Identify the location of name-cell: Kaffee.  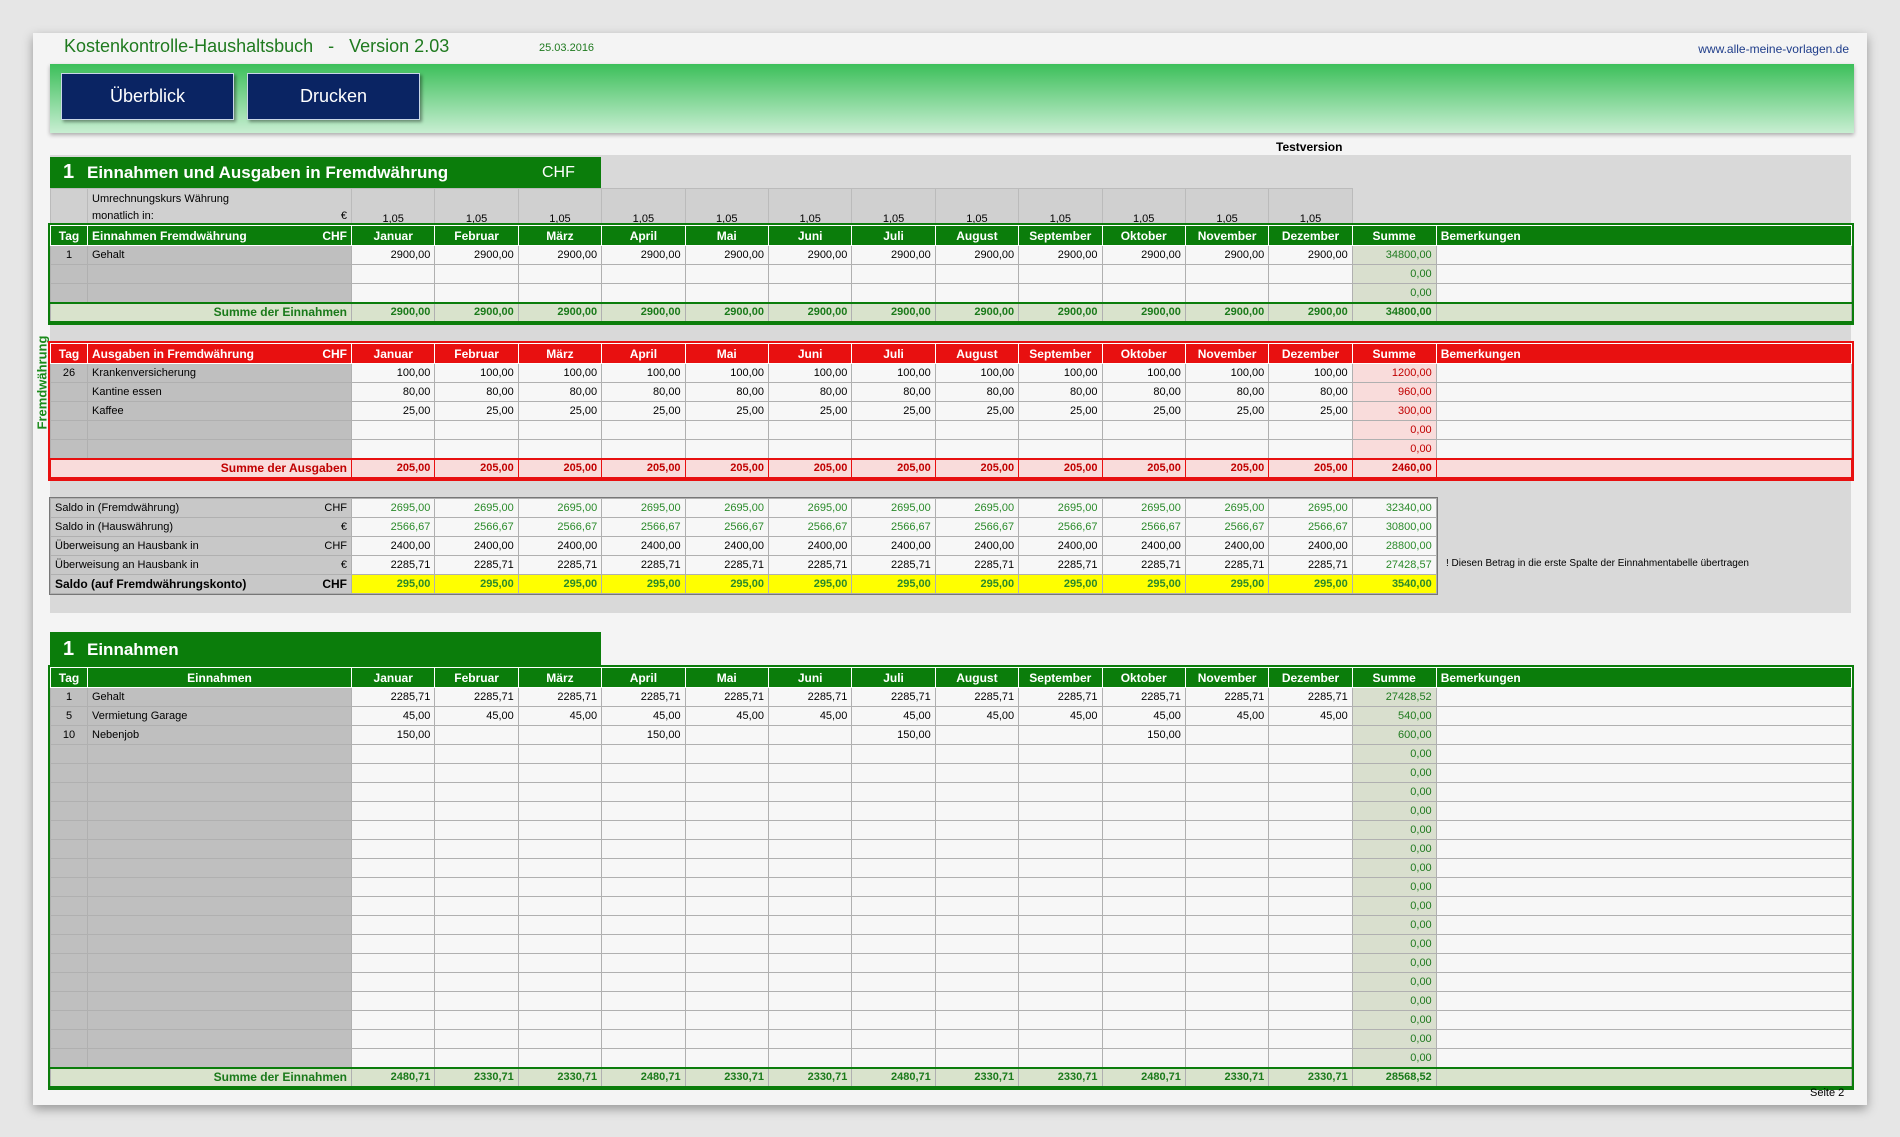
(219, 411).